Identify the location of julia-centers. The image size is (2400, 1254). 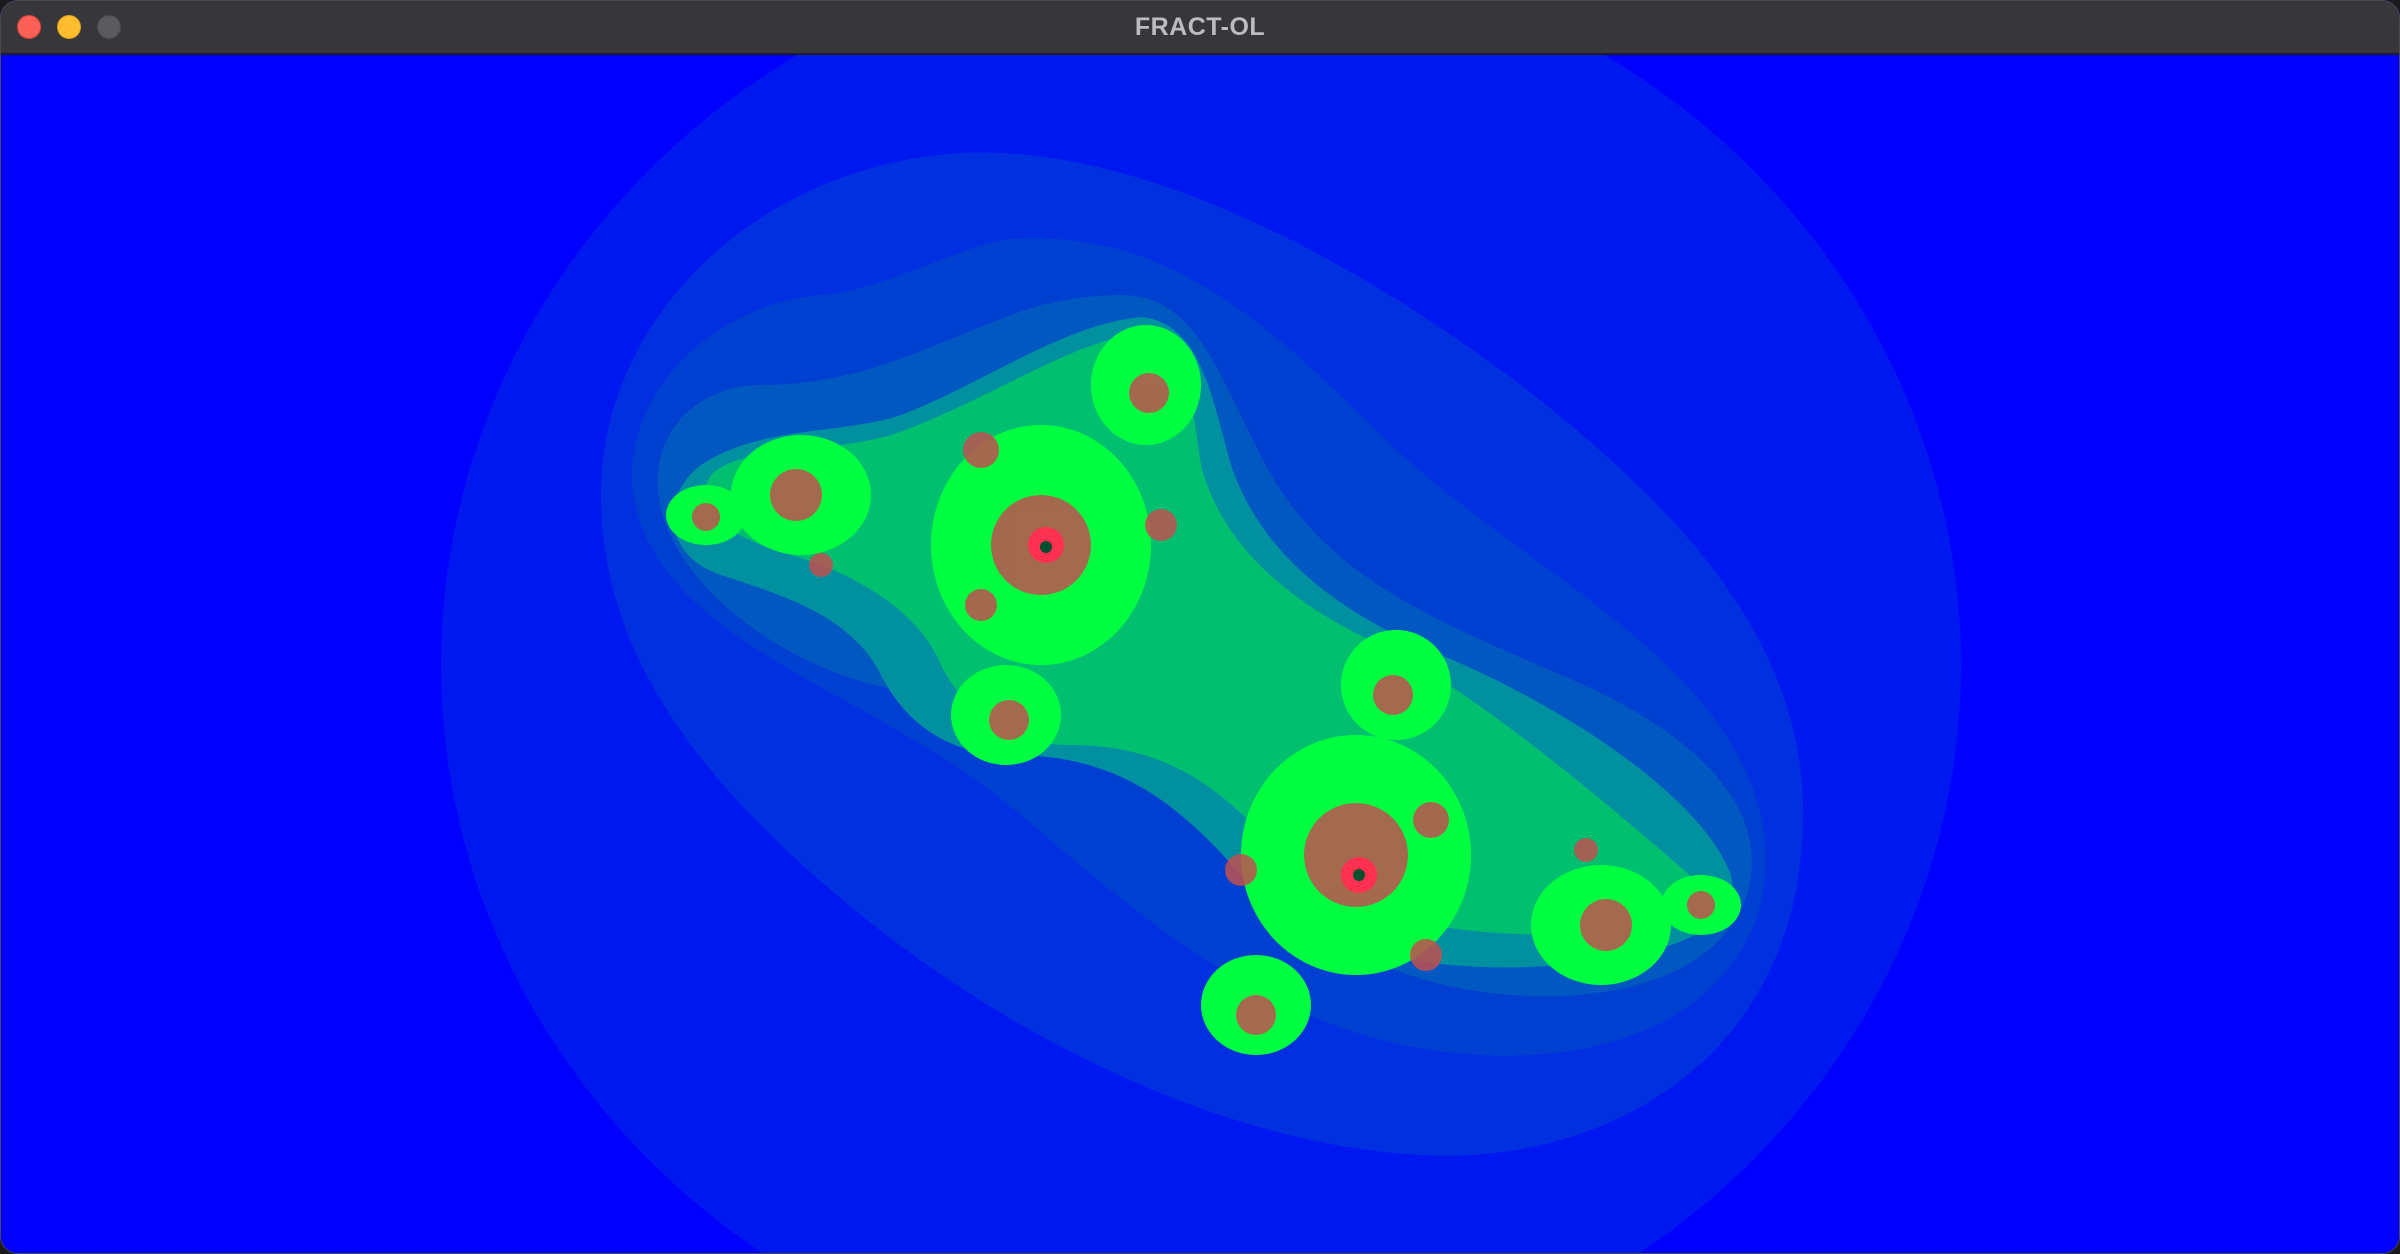
(1202, 711).